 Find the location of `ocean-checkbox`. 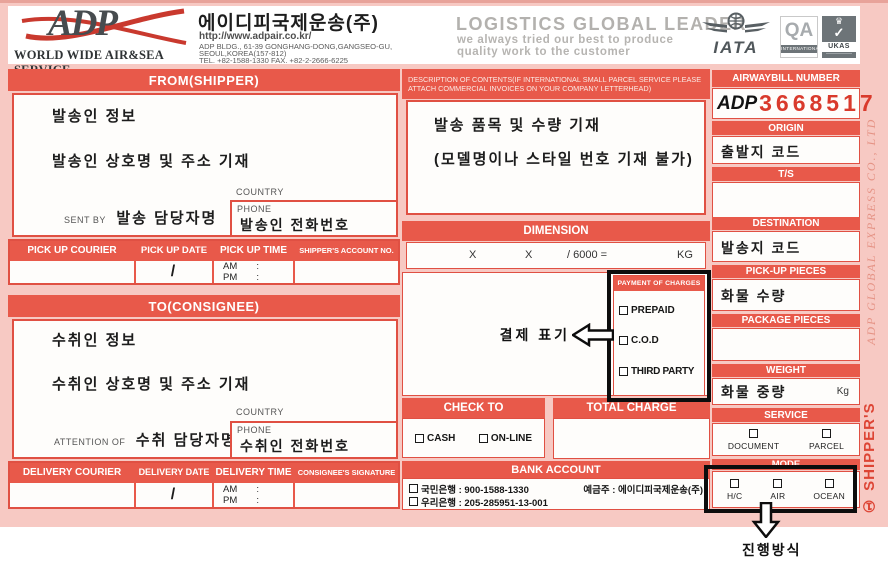

ocean-checkbox is located at coordinates (829, 483).